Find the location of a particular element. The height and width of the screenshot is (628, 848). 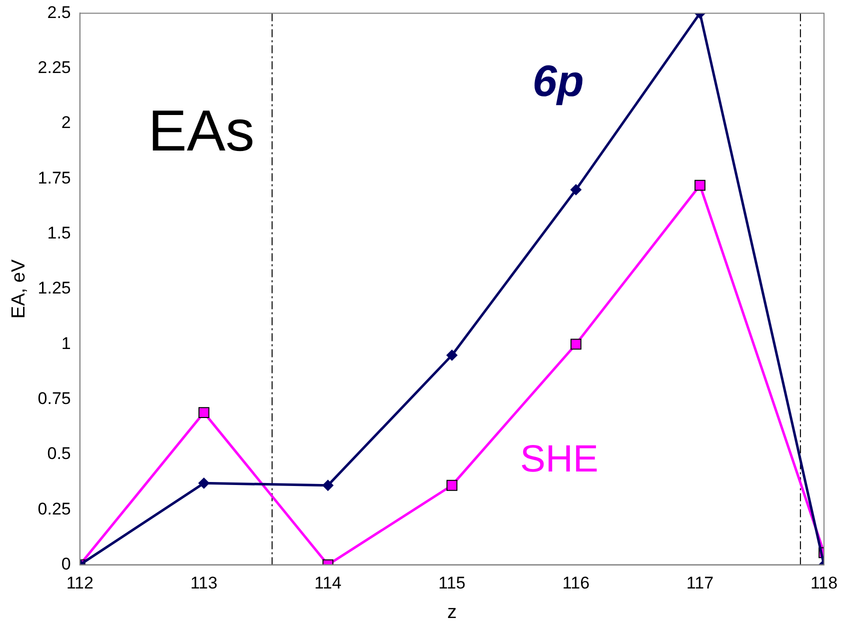

y-tick-label: 0.5 is located at coordinates (59, 454).